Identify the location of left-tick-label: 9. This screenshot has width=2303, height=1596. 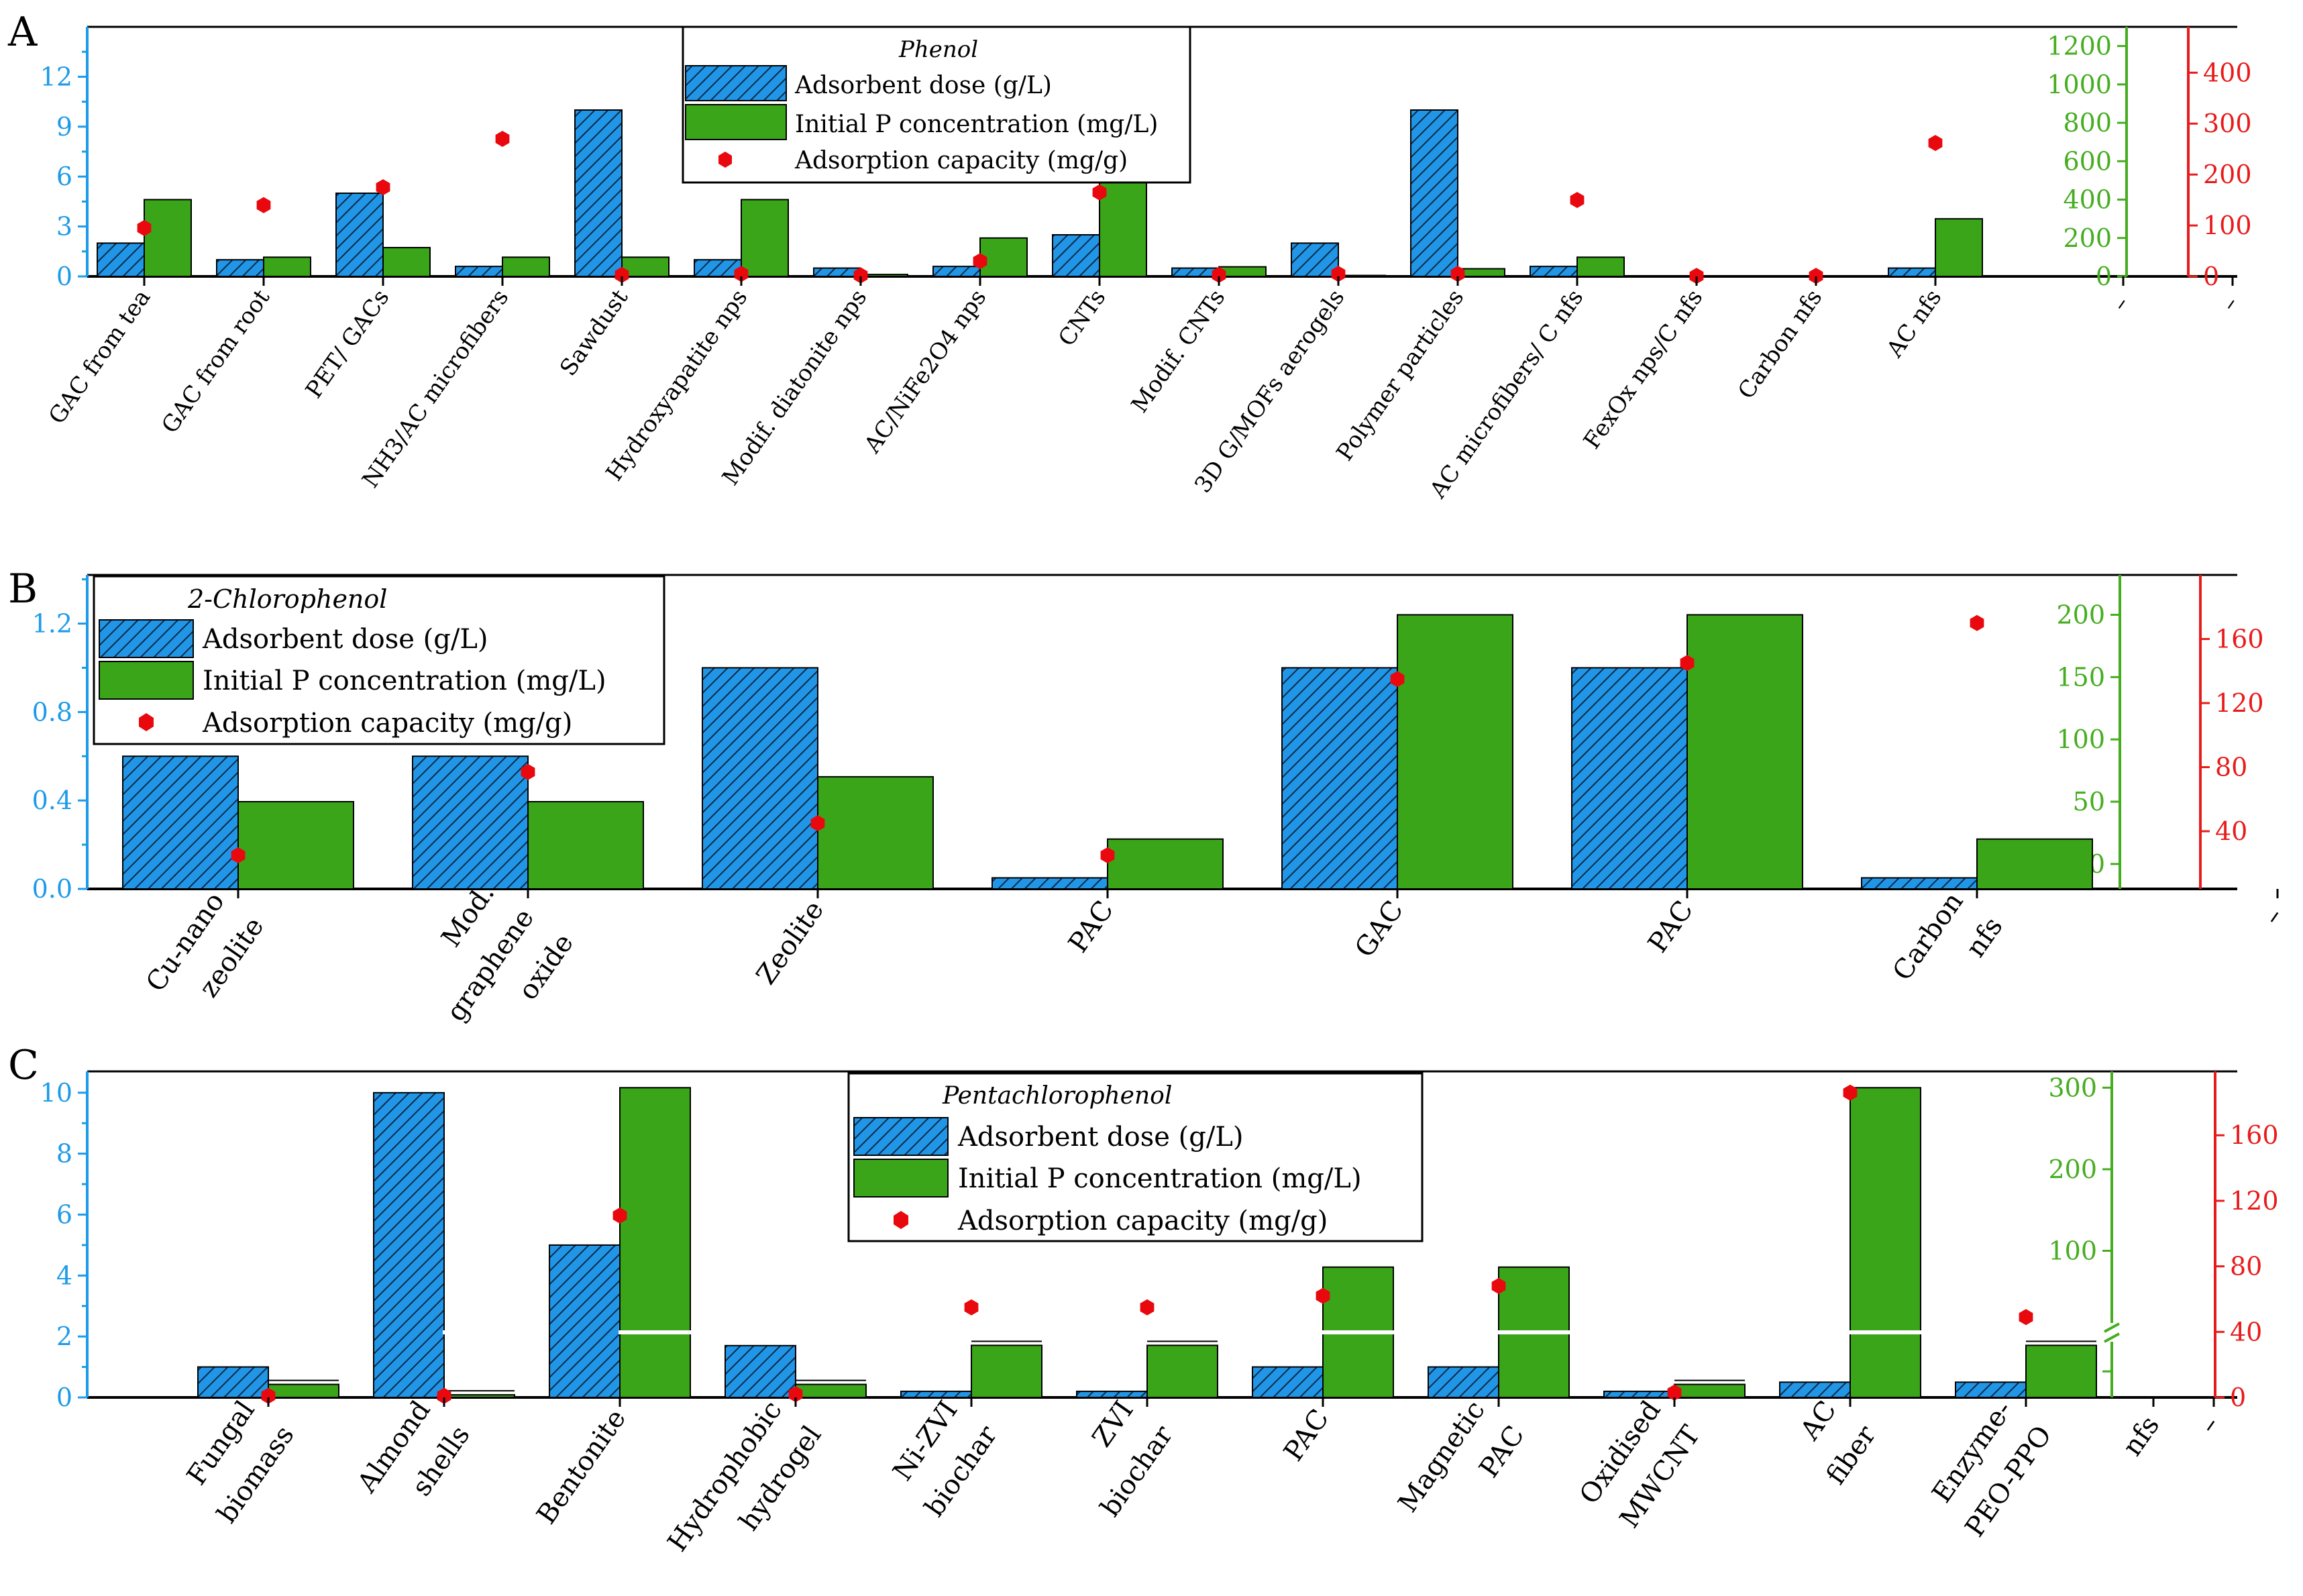
(64, 127).